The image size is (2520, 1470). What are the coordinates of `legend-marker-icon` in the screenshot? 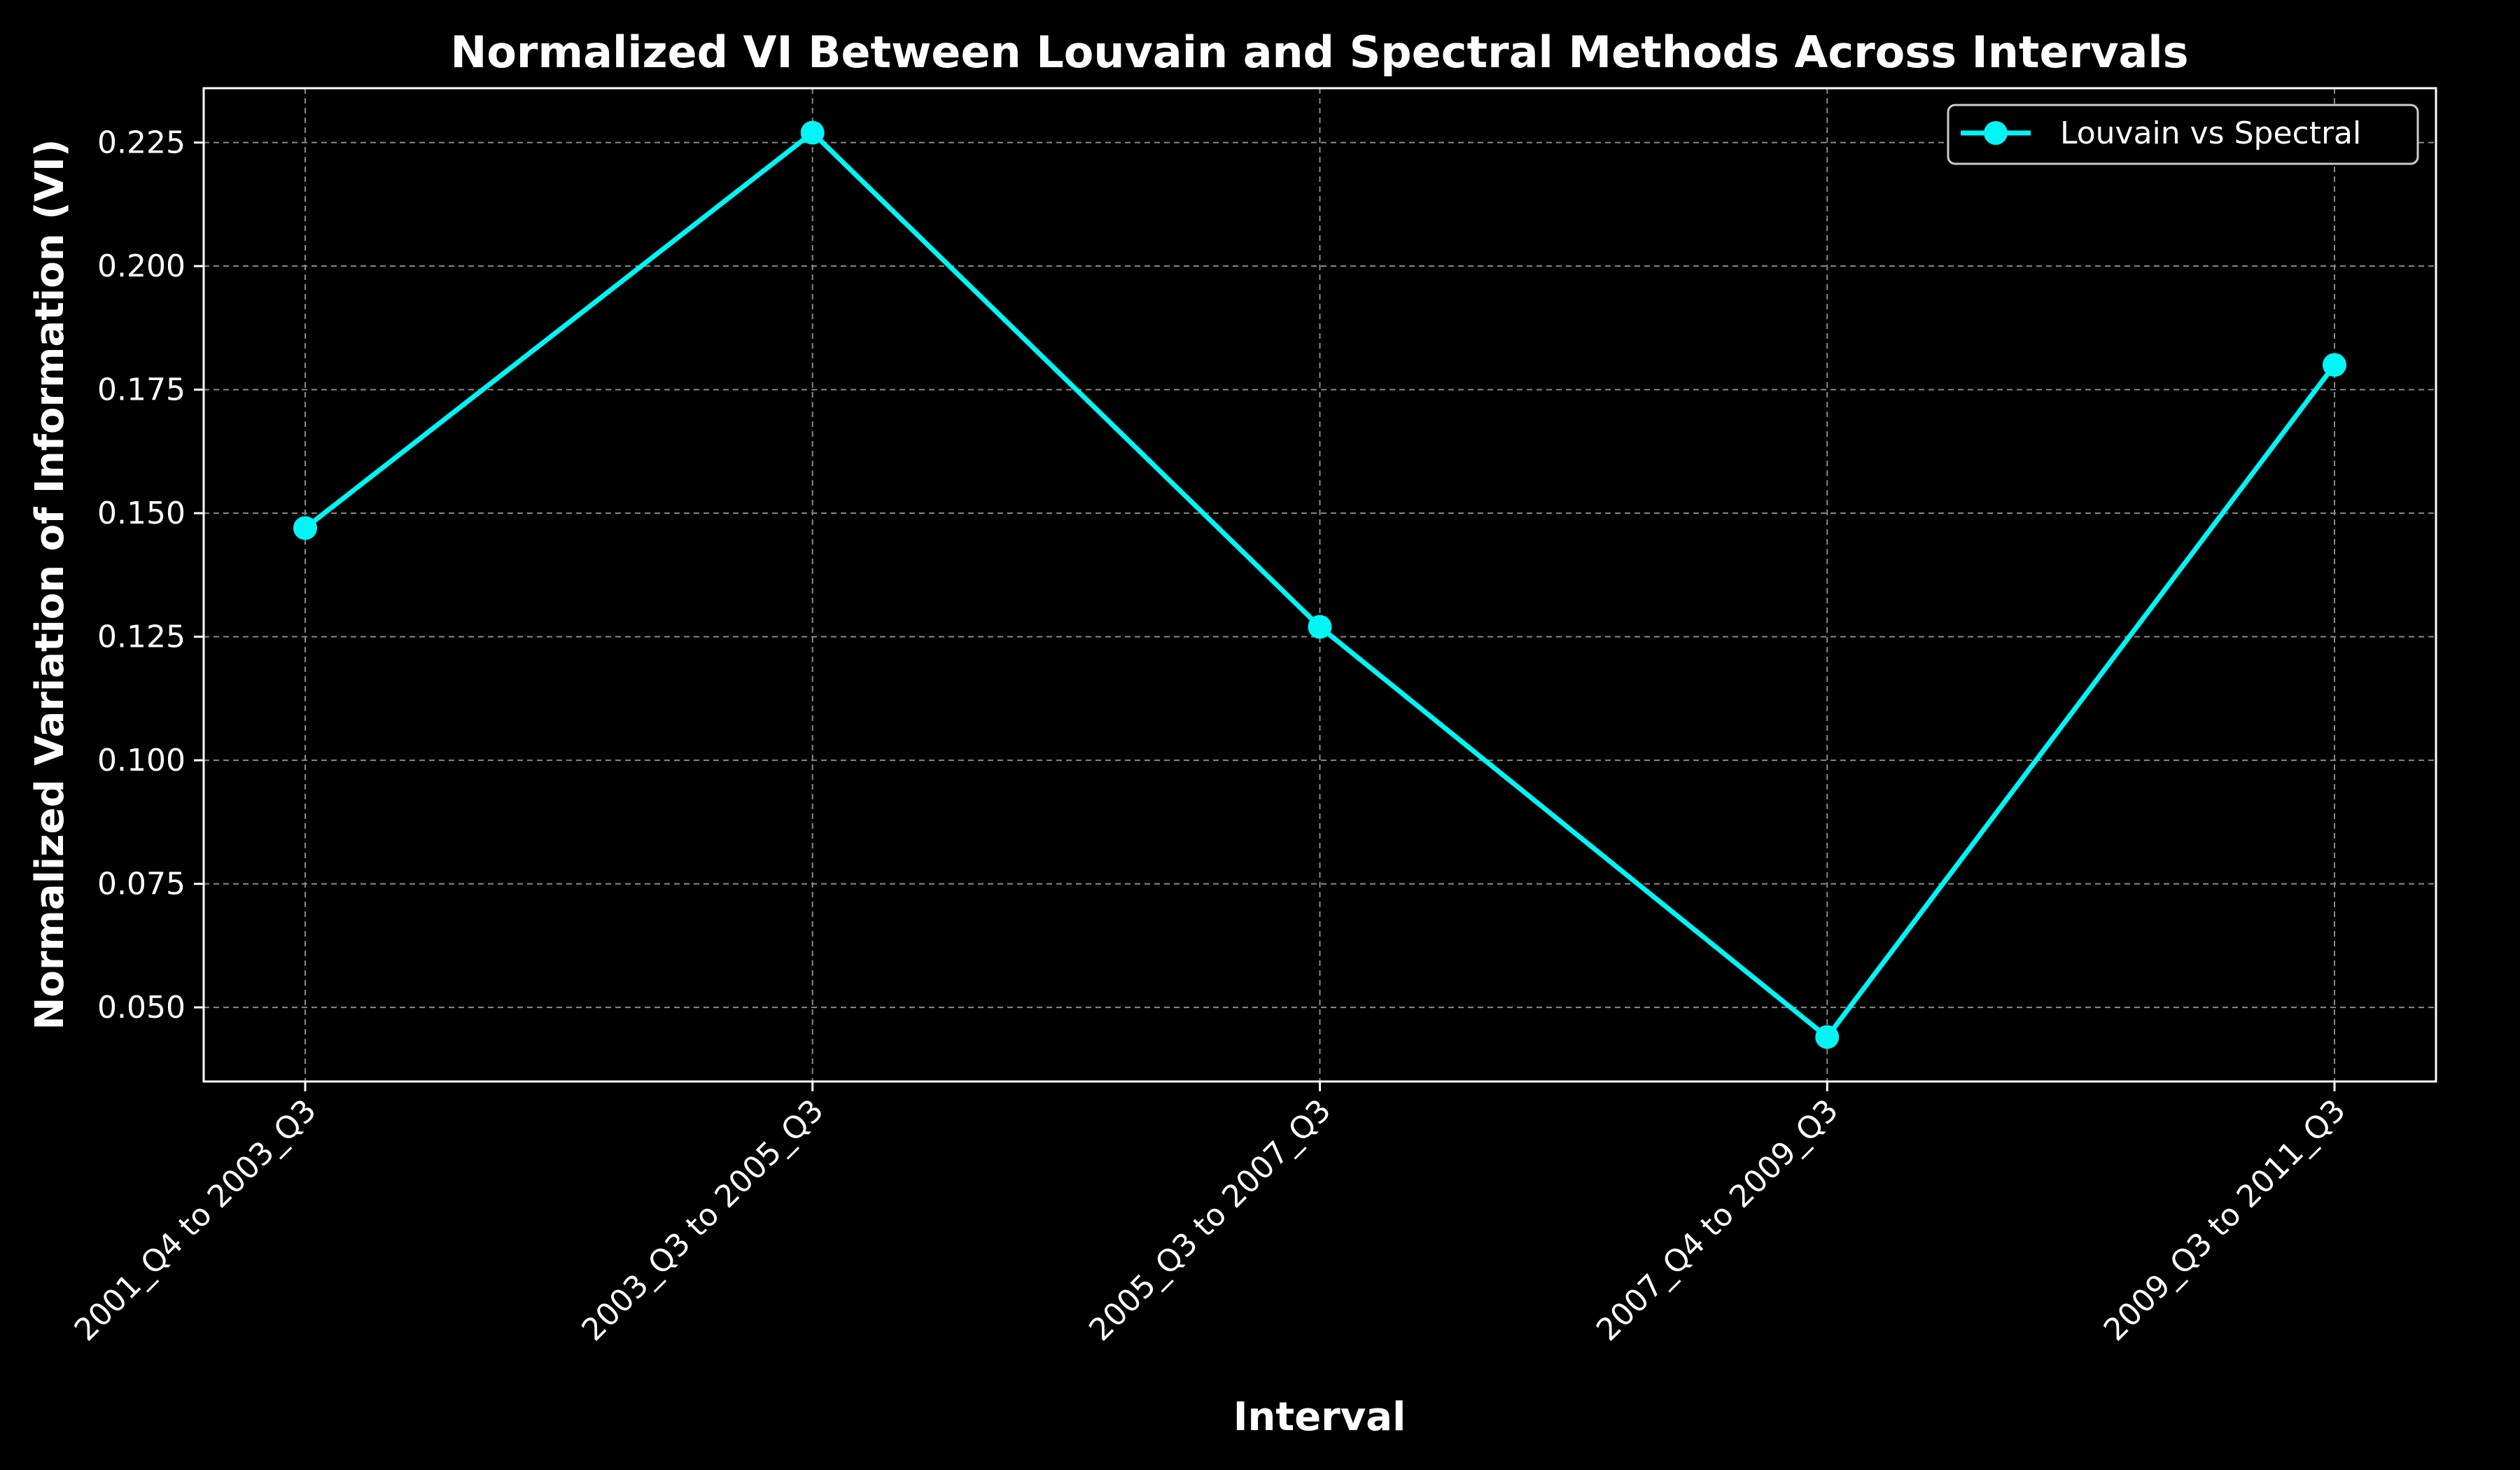 It's located at (1996, 133).